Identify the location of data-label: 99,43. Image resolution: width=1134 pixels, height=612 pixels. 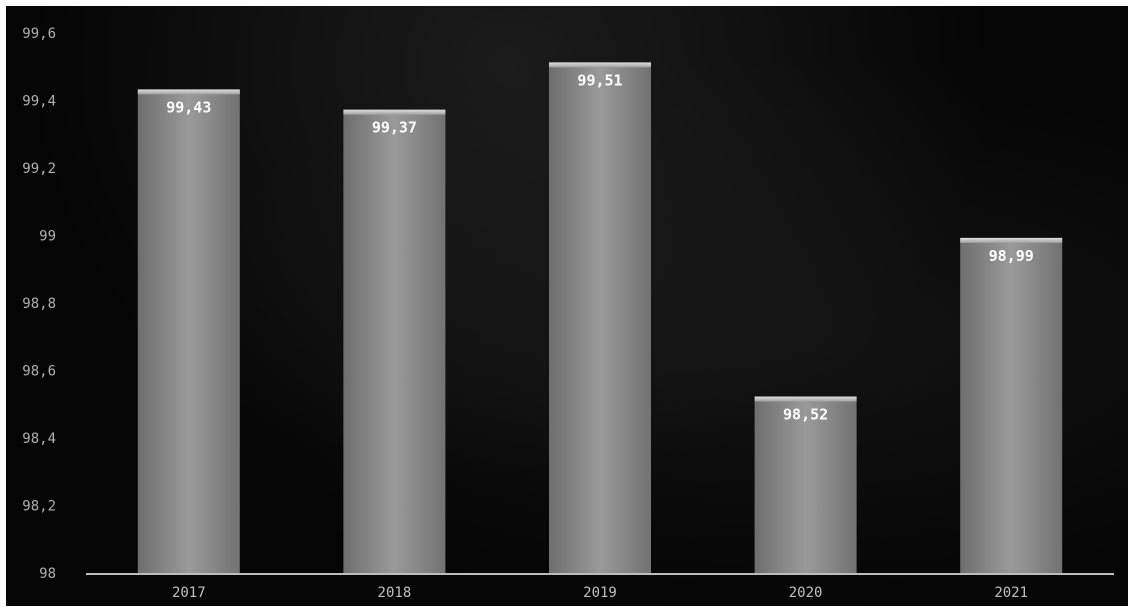
(188, 107).